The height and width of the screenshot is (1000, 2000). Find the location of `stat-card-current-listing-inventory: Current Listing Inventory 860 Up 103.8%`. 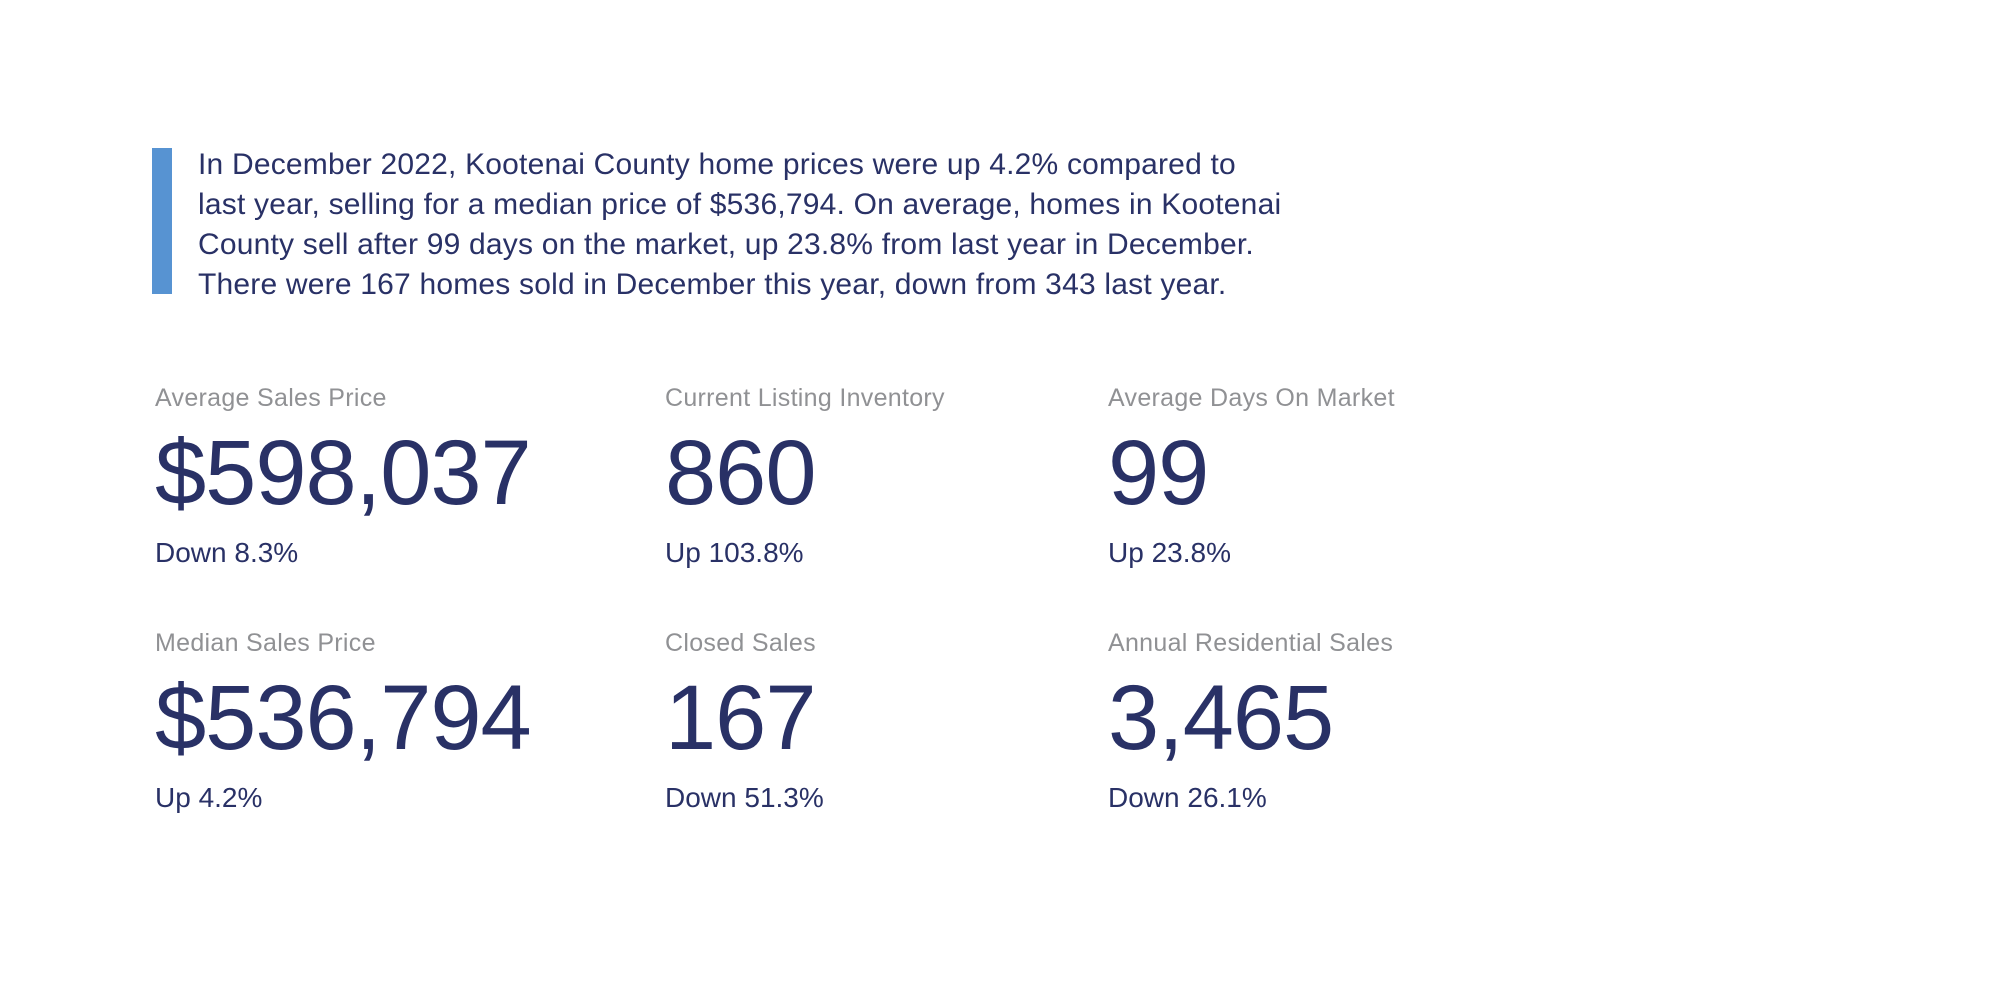

stat-card-current-listing-inventory: Current Listing Inventory 860 Up 103.8% is located at coordinates (886, 476).